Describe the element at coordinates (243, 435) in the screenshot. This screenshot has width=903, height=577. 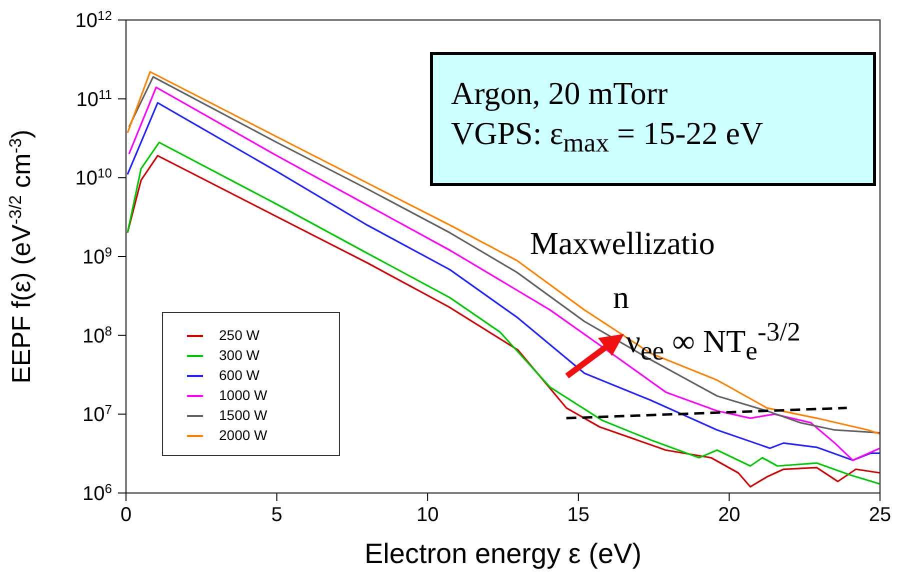
I see `legend-label: 2000 W` at that location.